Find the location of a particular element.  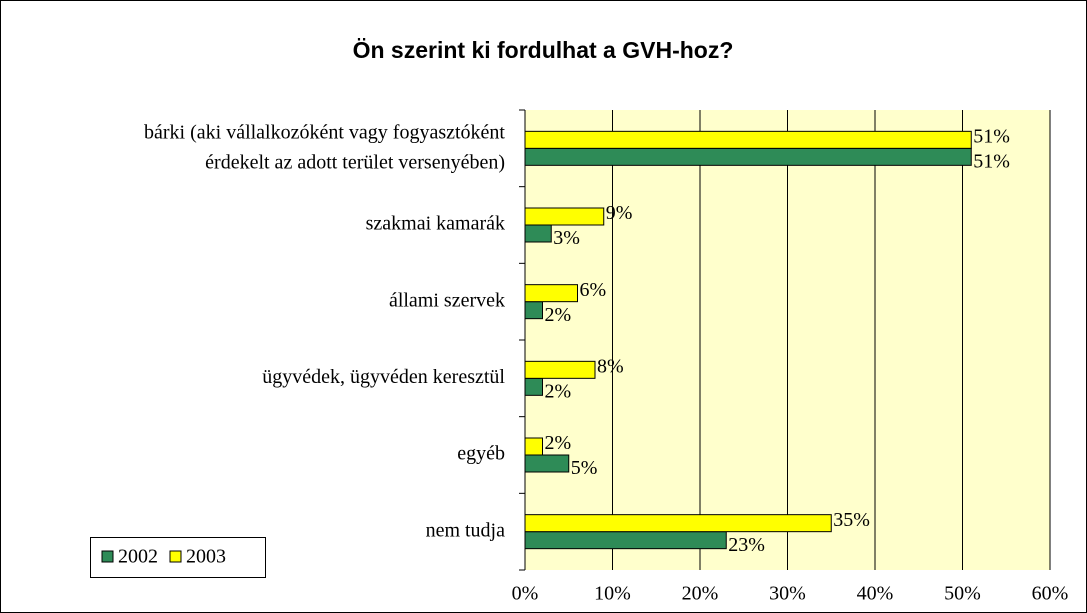

x-tick-label: 0% is located at coordinates (525, 594).